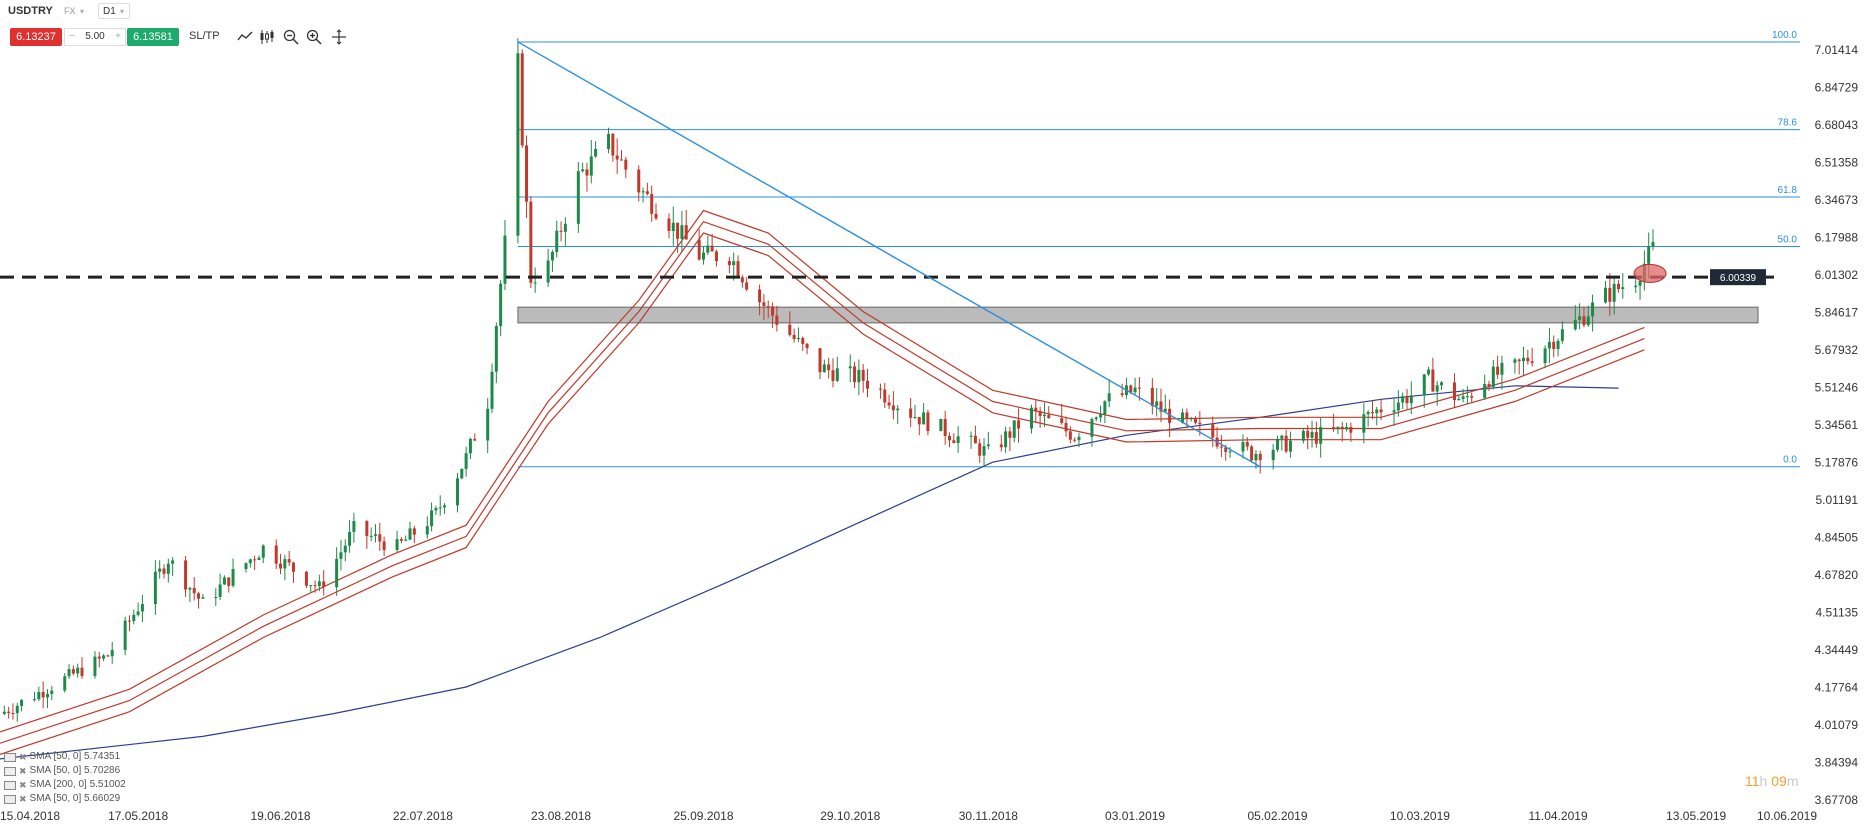 Image resolution: width=1866 pixels, height=825 pixels. I want to click on y-tick-label: 4.17764, so click(1837, 687).